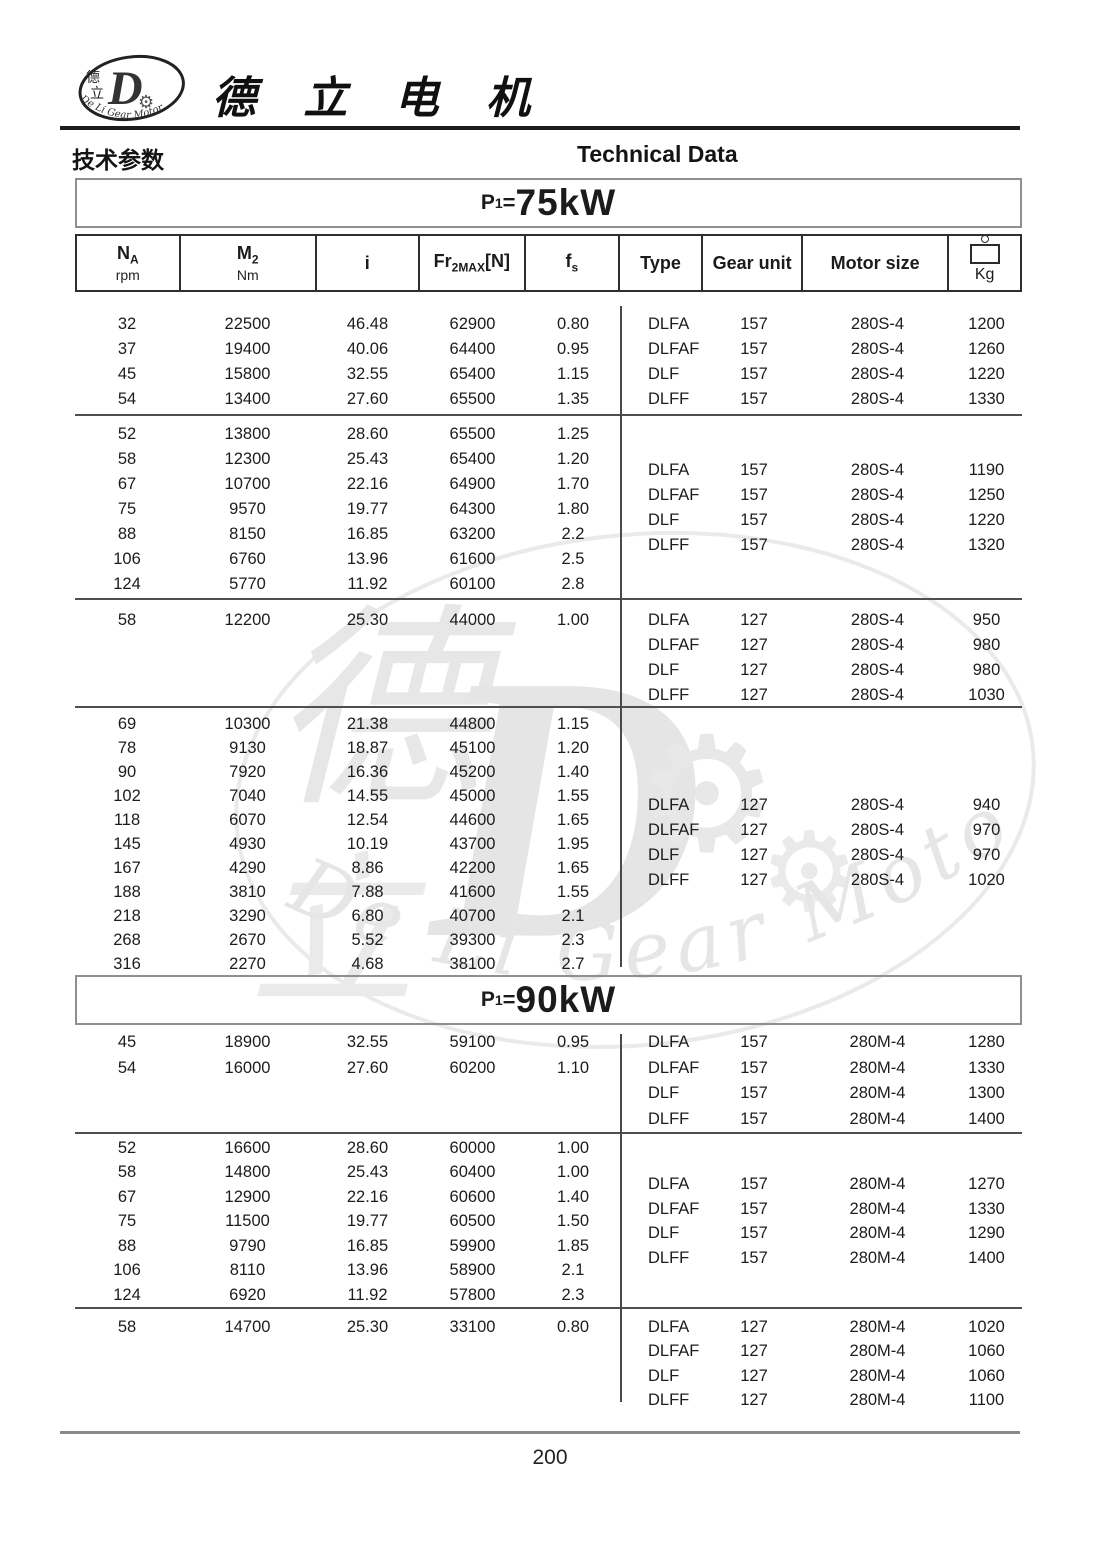  I want to click on cell-torque: 6760, so click(247, 559).